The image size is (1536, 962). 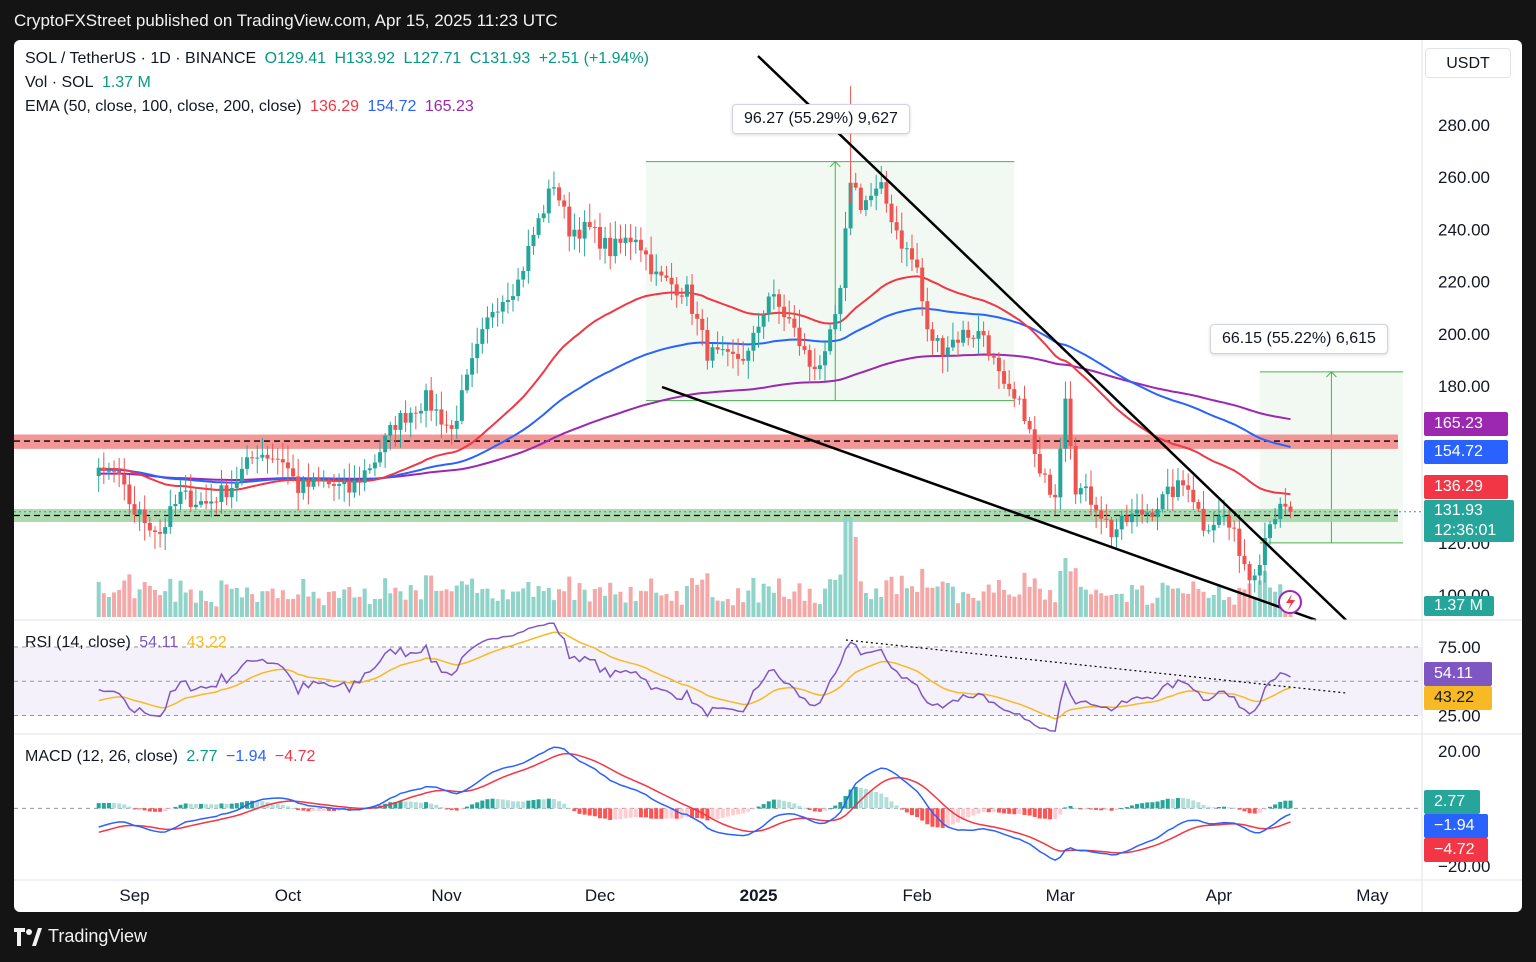 What do you see at coordinates (1299, 339) in the screenshot?
I see `measure-label-2: 66.15 (55.22%) 6,615` at bounding box center [1299, 339].